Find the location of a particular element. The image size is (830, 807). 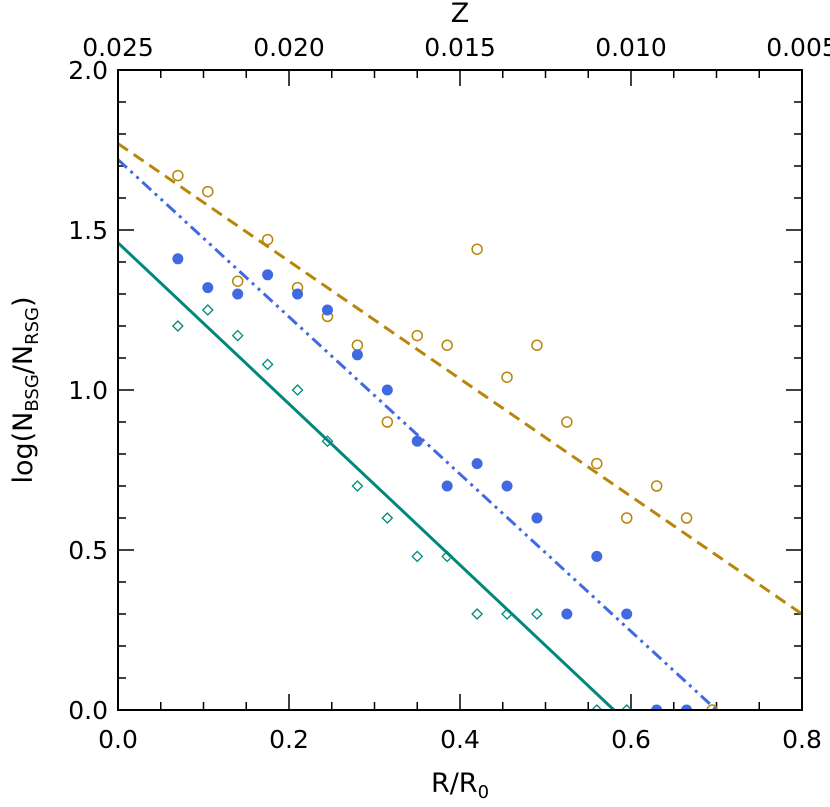

x-tick-label: 0.4 is located at coordinates (460, 739).